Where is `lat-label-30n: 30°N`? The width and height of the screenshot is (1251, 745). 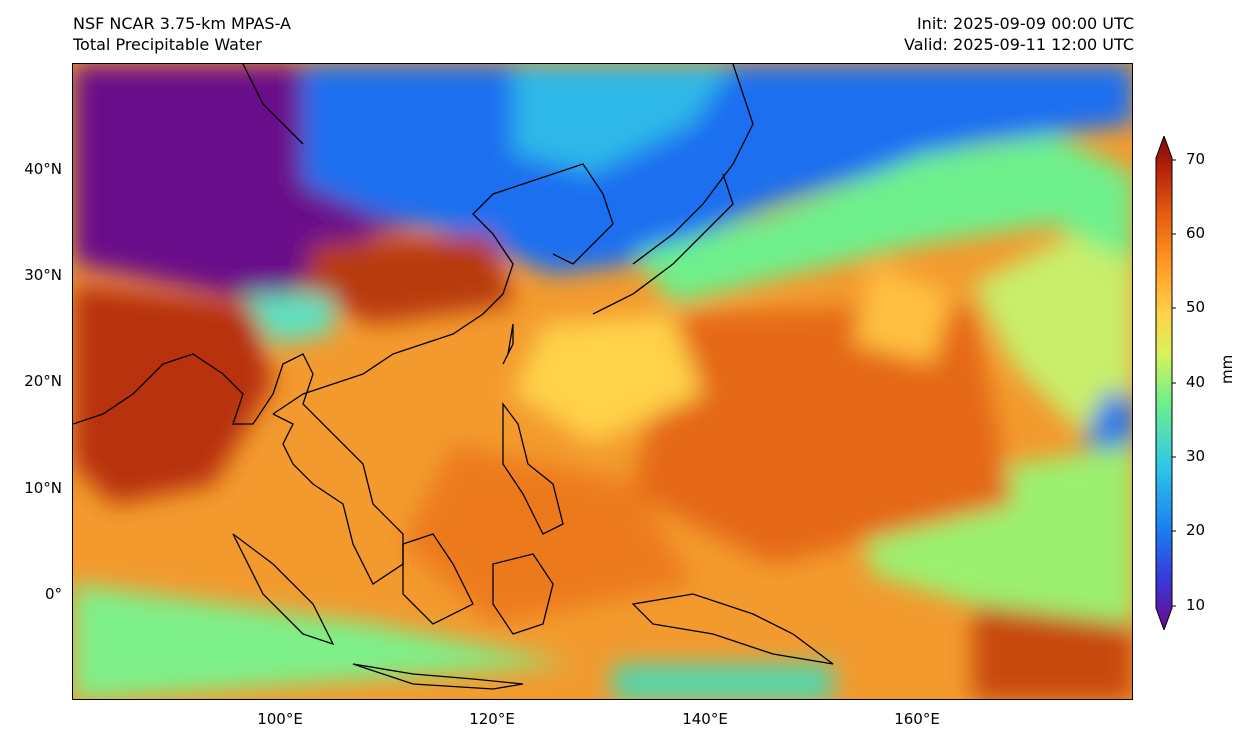 lat-label-30n: 30°N is located at coordinates (43, 275).